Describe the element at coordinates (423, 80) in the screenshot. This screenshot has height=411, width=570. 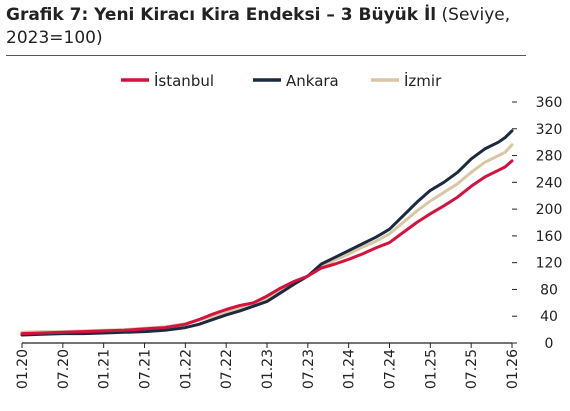
I see `legend-label-izmir: İzmir` at that location.